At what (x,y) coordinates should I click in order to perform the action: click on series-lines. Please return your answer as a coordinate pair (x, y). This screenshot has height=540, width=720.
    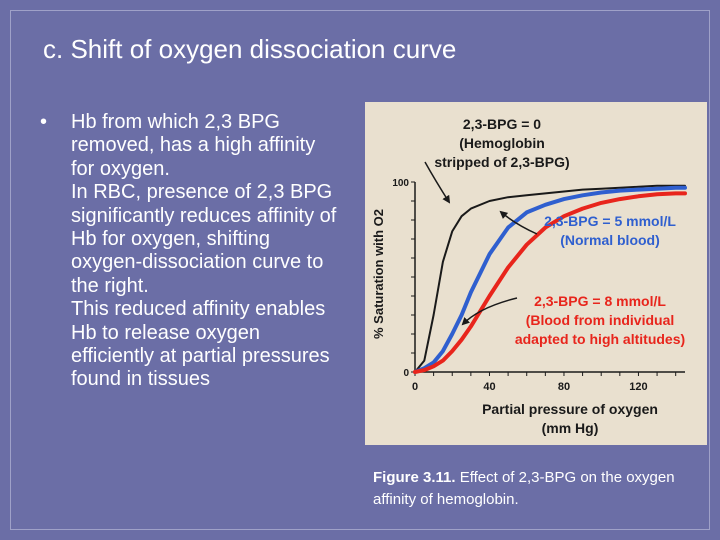
    Looking at the image, I should click on (550, 279).